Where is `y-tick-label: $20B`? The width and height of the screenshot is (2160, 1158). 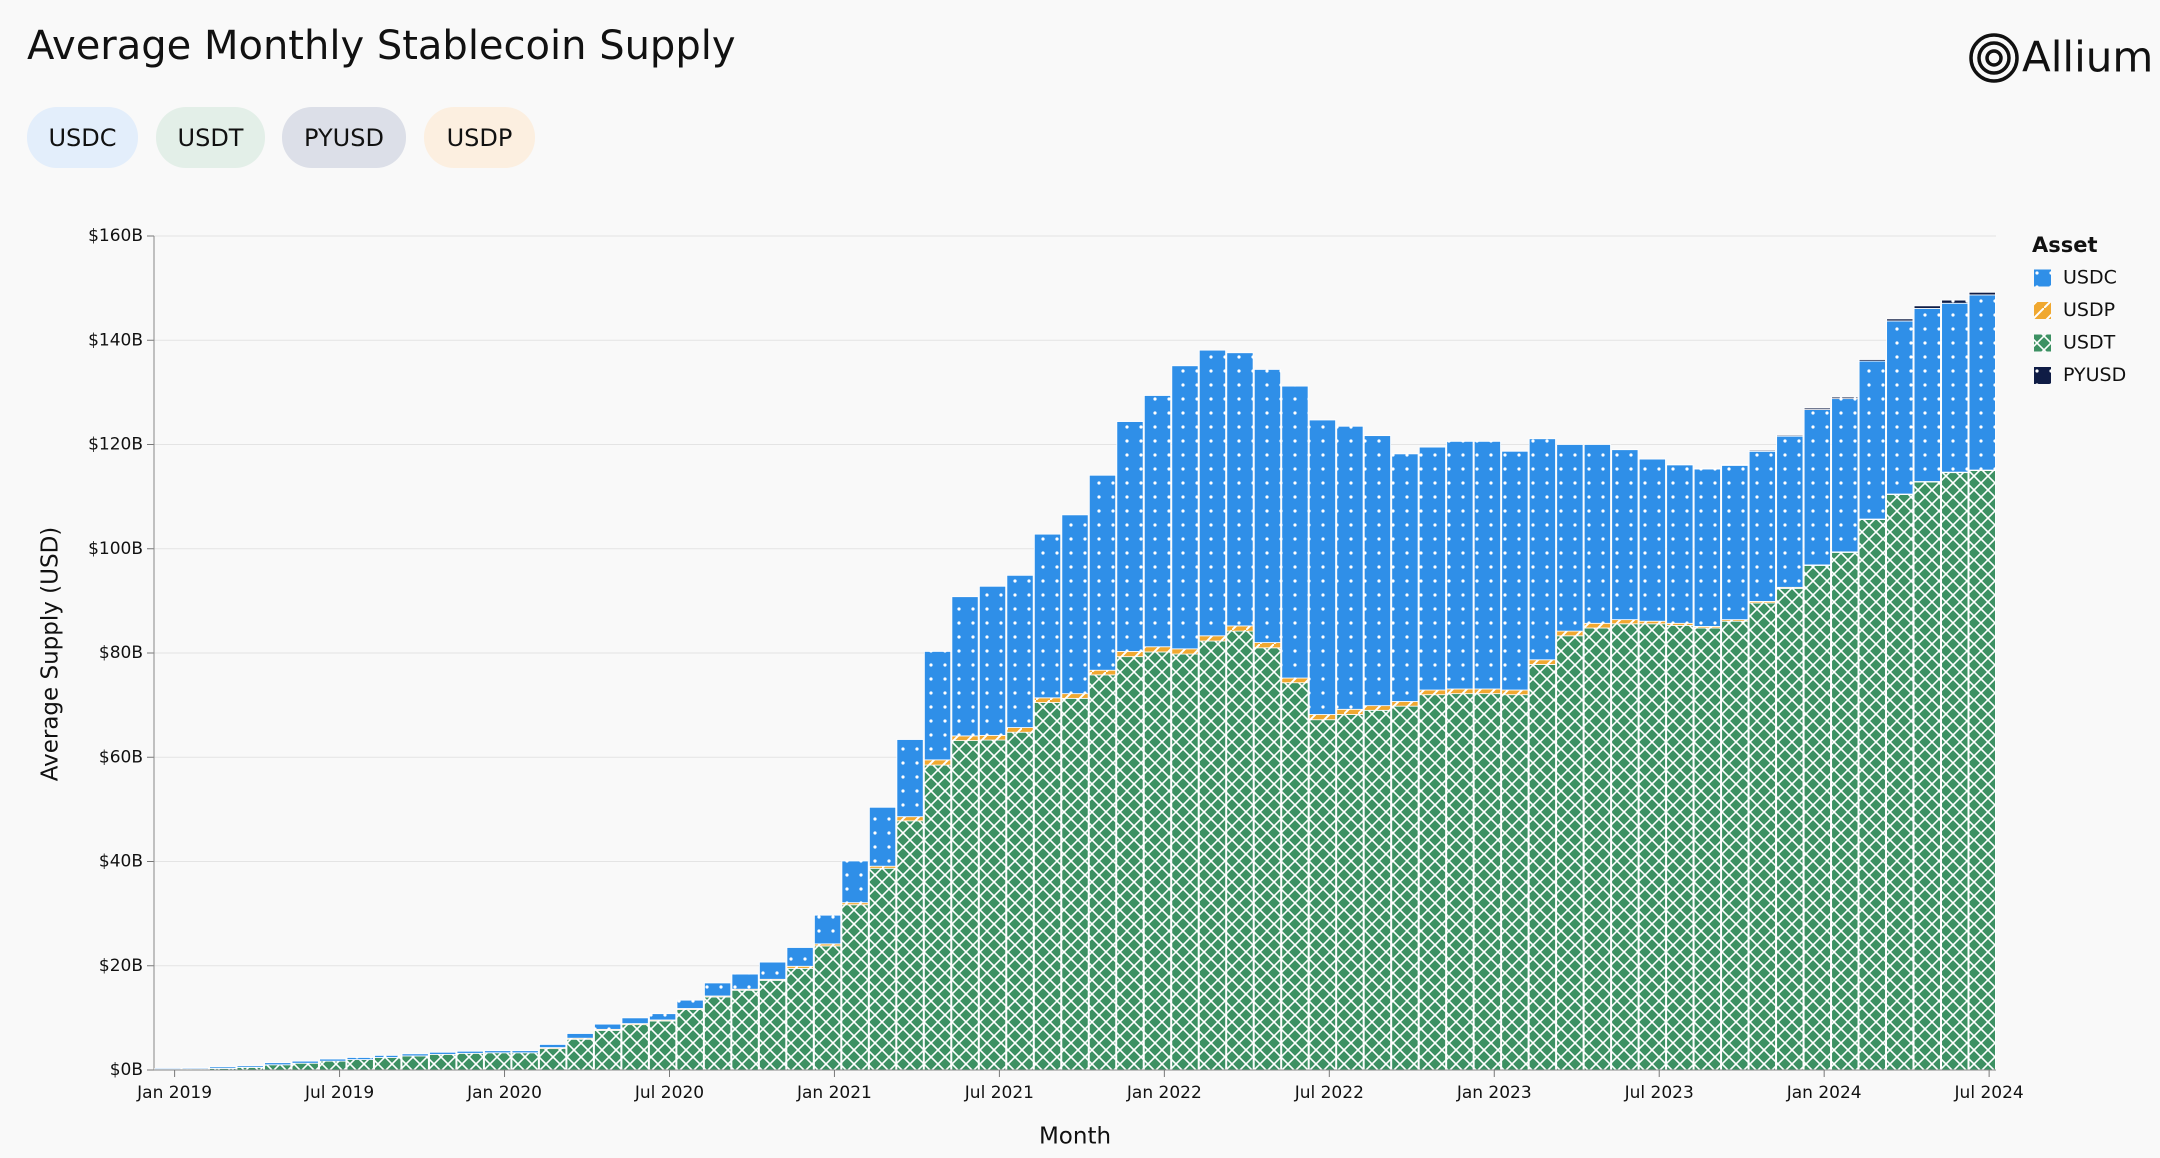
y-tick-label: $20B is located at coordinates (121, 966).